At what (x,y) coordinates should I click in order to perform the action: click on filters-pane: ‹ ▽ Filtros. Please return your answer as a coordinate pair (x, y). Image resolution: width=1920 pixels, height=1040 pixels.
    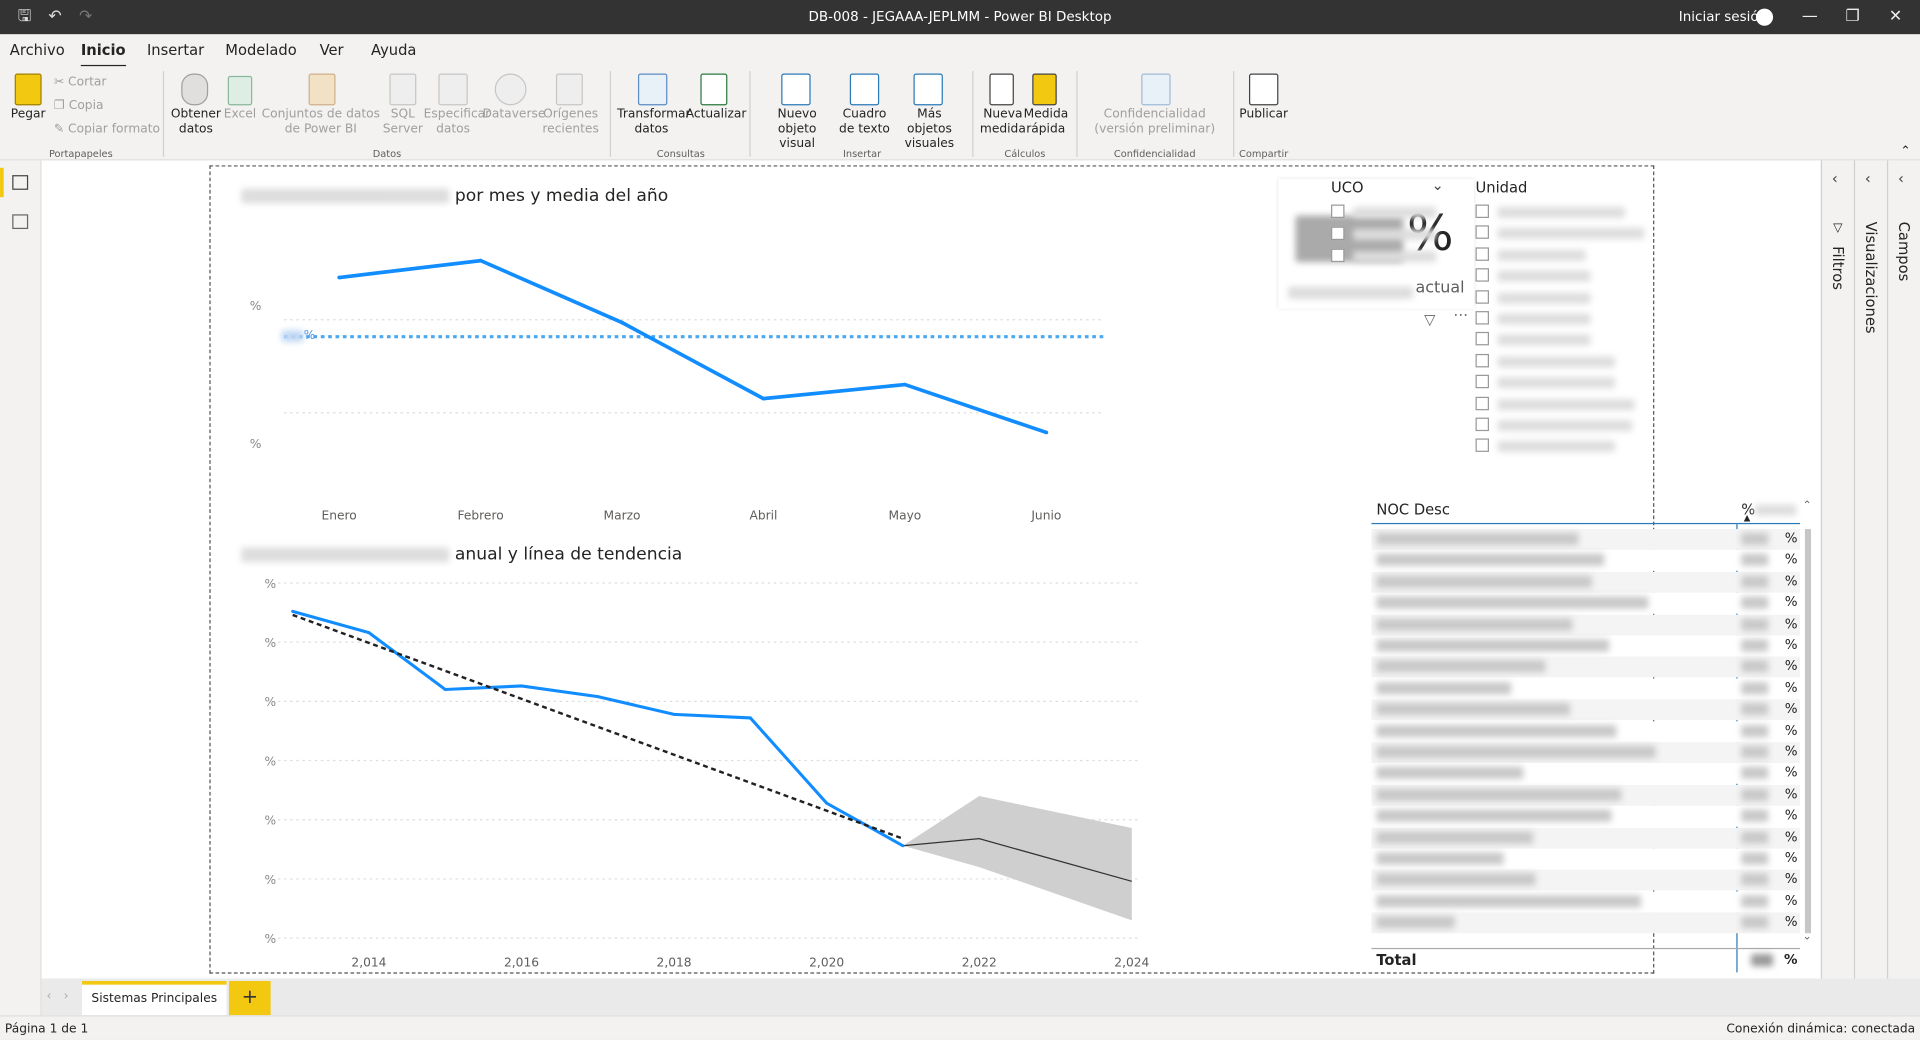
    Looking at the image, I should click on (1839, 569).